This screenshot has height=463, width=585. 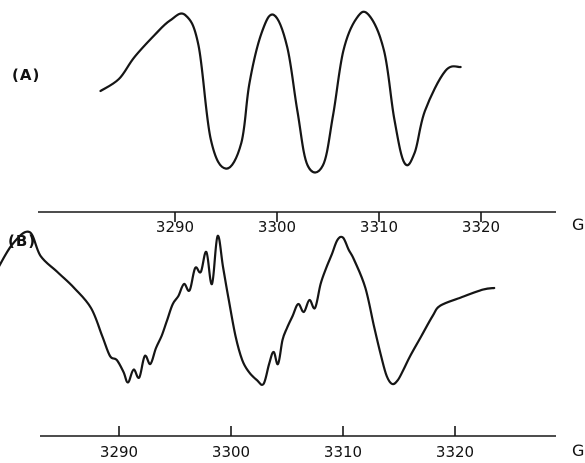 What do you see at coordinates (26, 75) in the screenshot?
I see `panel-a-label: (A)` at bounding box center [26, 75].